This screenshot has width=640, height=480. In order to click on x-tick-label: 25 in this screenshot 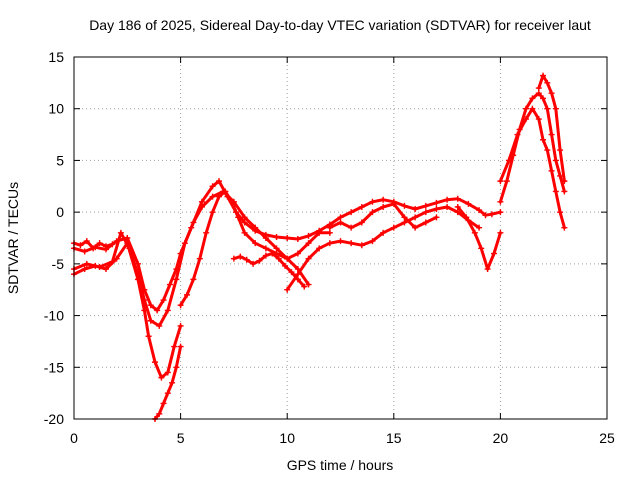, I will do `click(607, 438)`.